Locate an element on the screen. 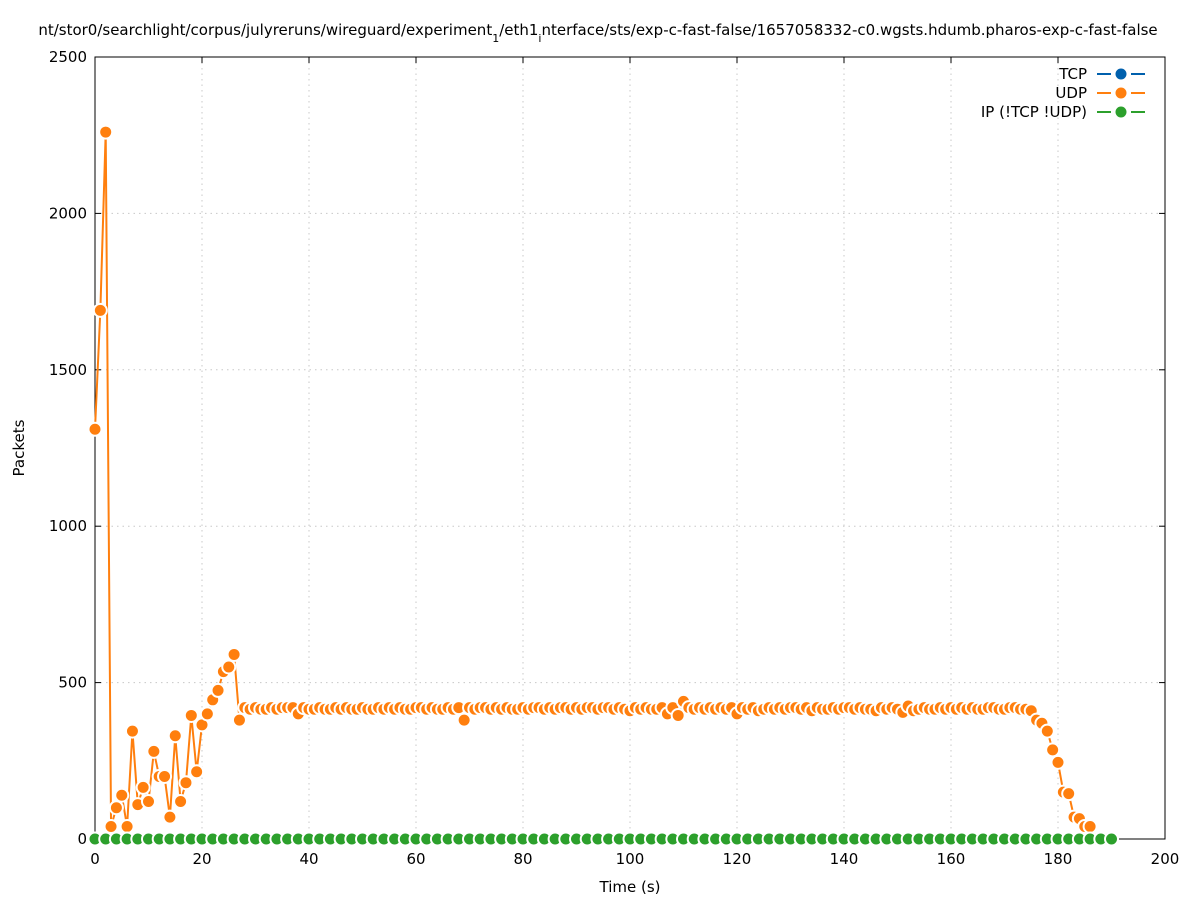  y-tick-label: 2000 is located at coordinates (68, 213).